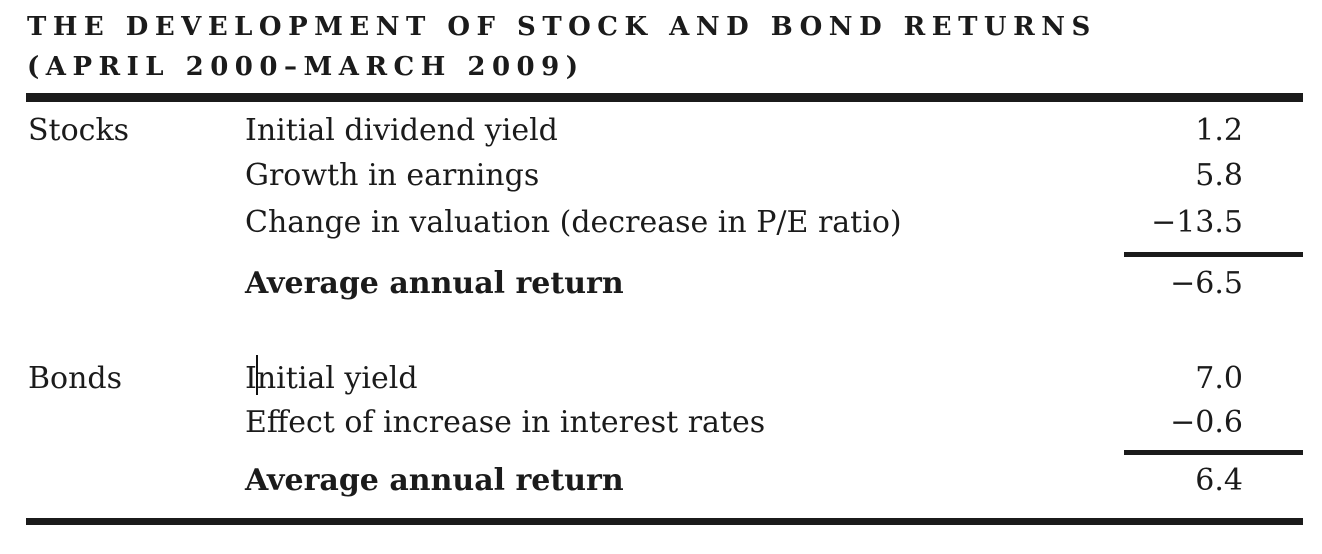  Describe the element at coordinates (661, 284) in the screenshot. I see `table-total-row: Average annual return −6.5` at that location.